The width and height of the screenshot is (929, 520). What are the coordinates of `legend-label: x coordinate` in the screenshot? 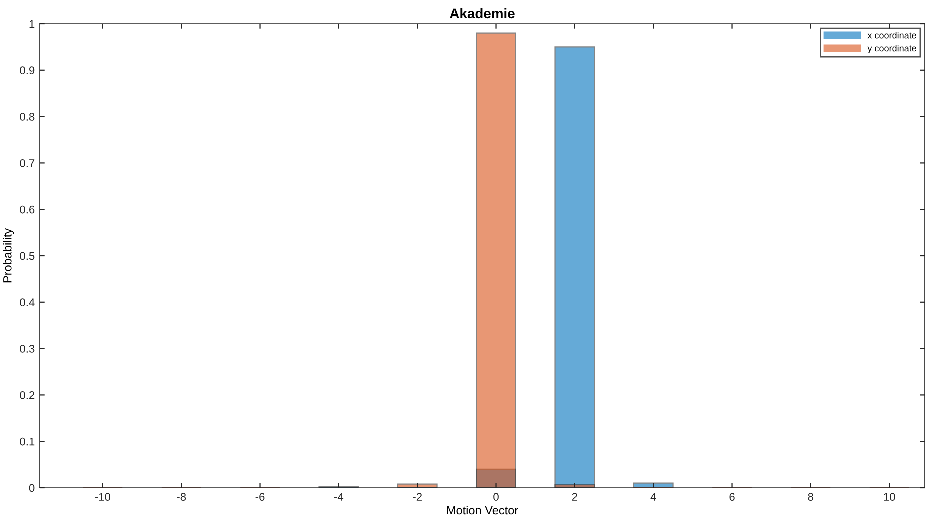 It's located at (892, 35).